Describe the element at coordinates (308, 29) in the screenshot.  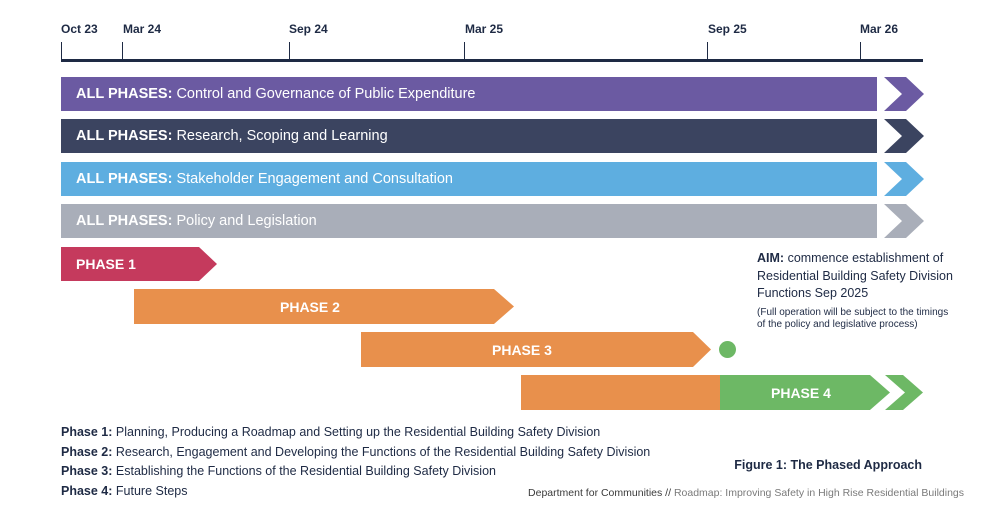
I see `tick-label: Sep 24` at that location.